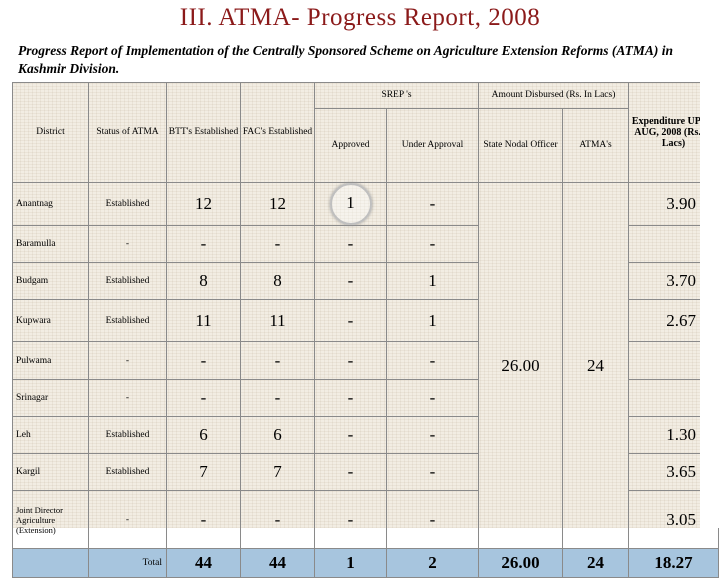  Describe the element at coordinates (596, 145) in the screenshot. I see `header-atmas: ATMA's` at that location.